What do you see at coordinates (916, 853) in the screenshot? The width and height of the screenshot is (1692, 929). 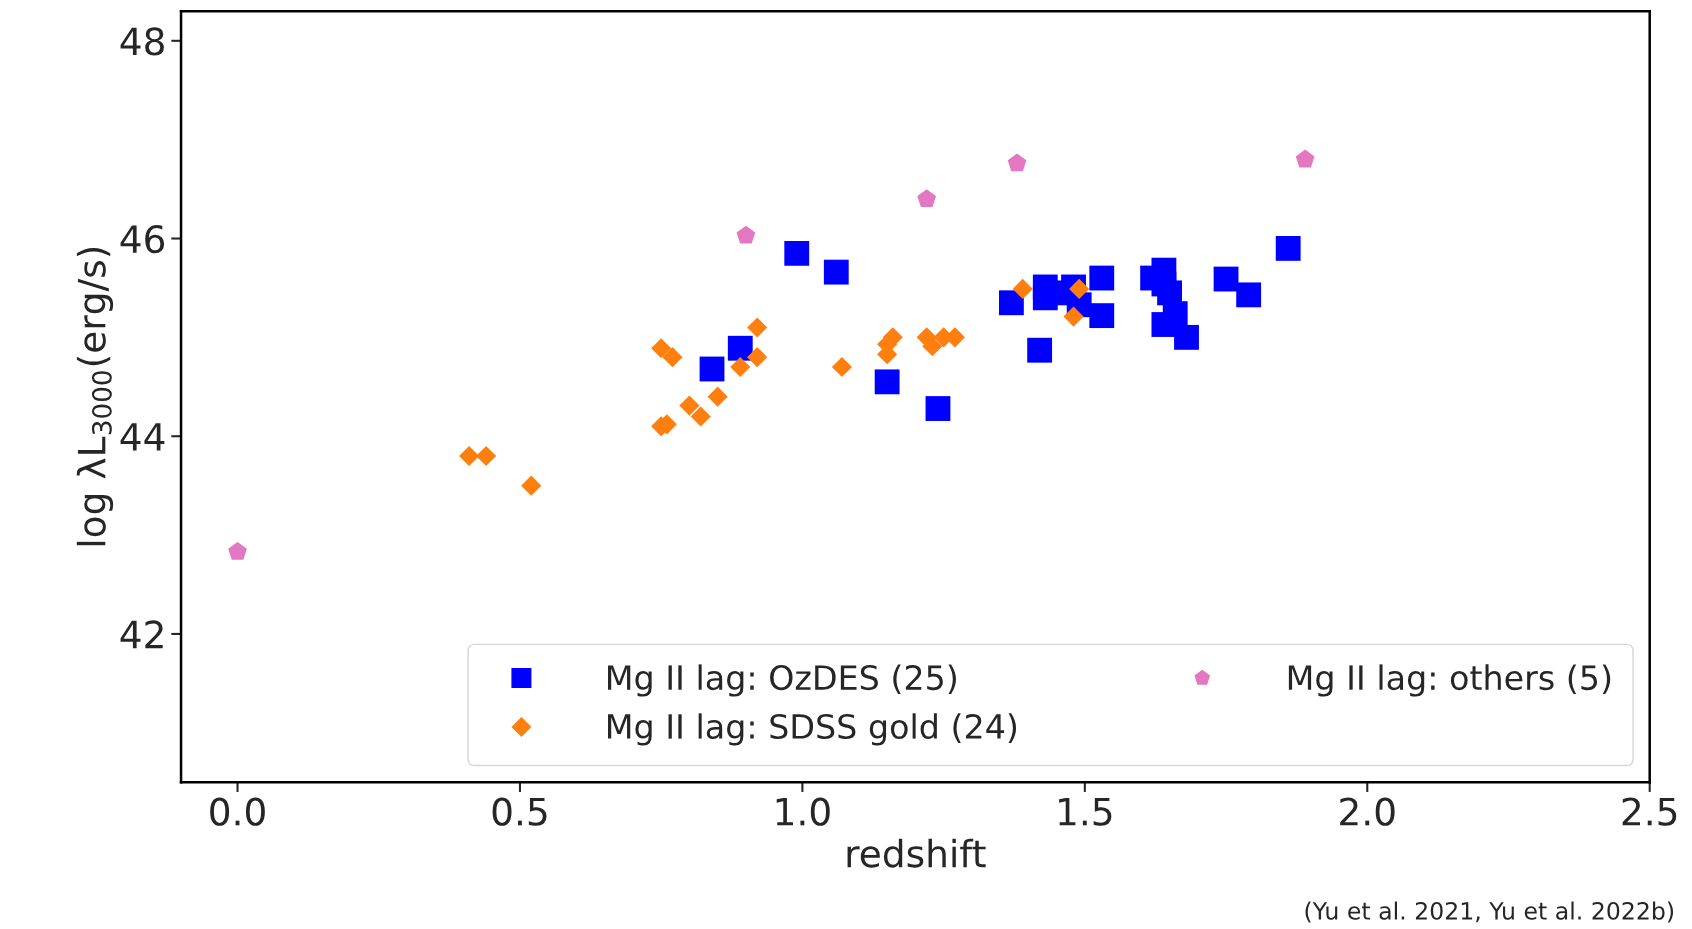 I see `x-axis-title: redshift` at bounding box center [916, 853].